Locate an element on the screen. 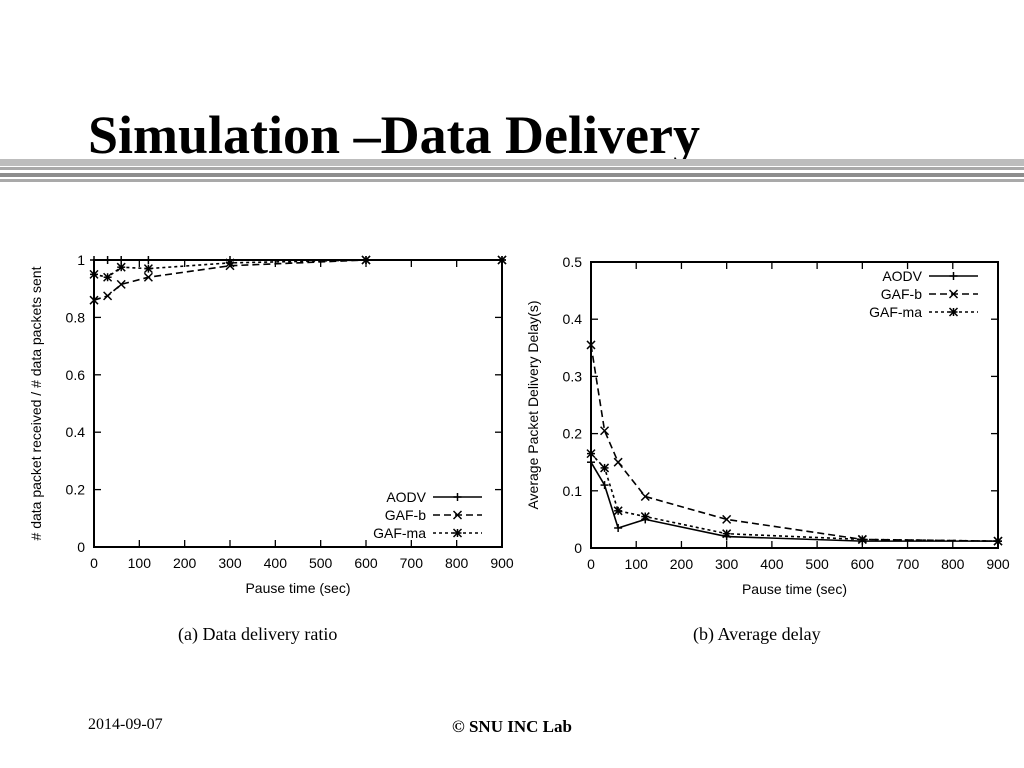  chart-a-y-tick-label: 0.4 is located at coordinates (76, 432).